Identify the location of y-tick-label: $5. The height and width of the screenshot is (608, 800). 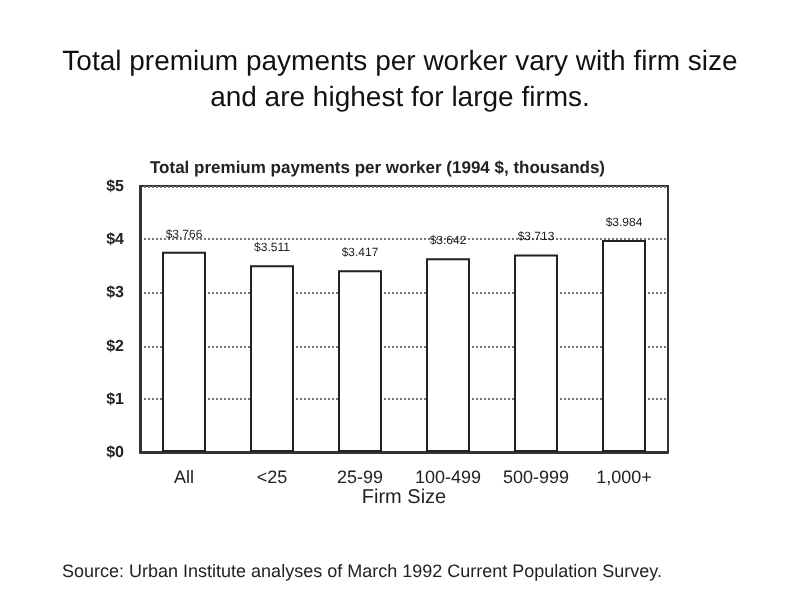
(116, 186).